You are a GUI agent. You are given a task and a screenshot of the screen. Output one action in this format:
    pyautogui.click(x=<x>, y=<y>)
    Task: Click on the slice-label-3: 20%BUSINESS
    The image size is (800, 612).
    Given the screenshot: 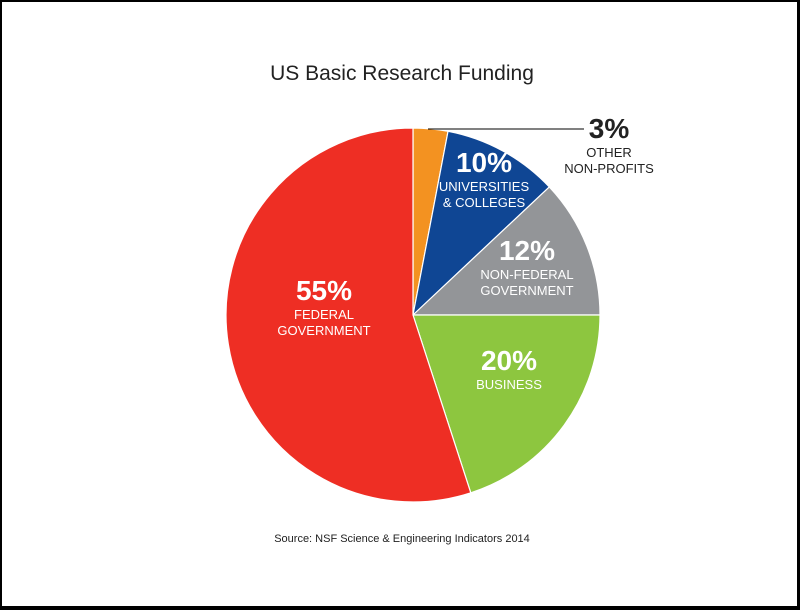 What is the action you would take?
    pyautogui.click(x=509, y=368)
    